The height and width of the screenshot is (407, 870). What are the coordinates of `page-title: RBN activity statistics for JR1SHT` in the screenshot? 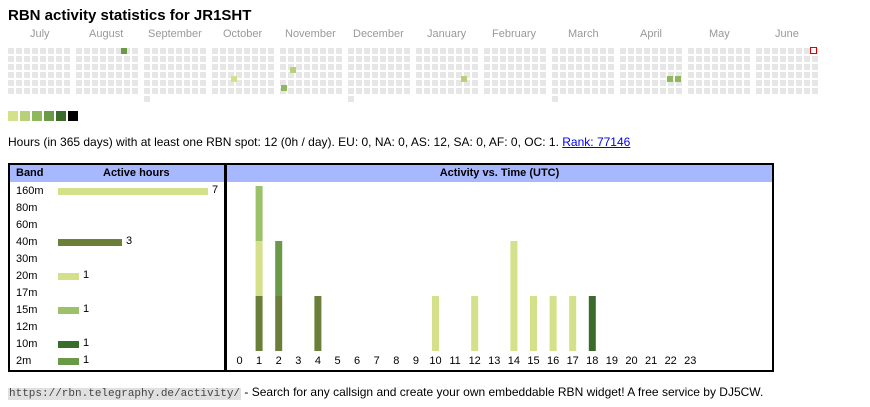 It's located at (130, 15).